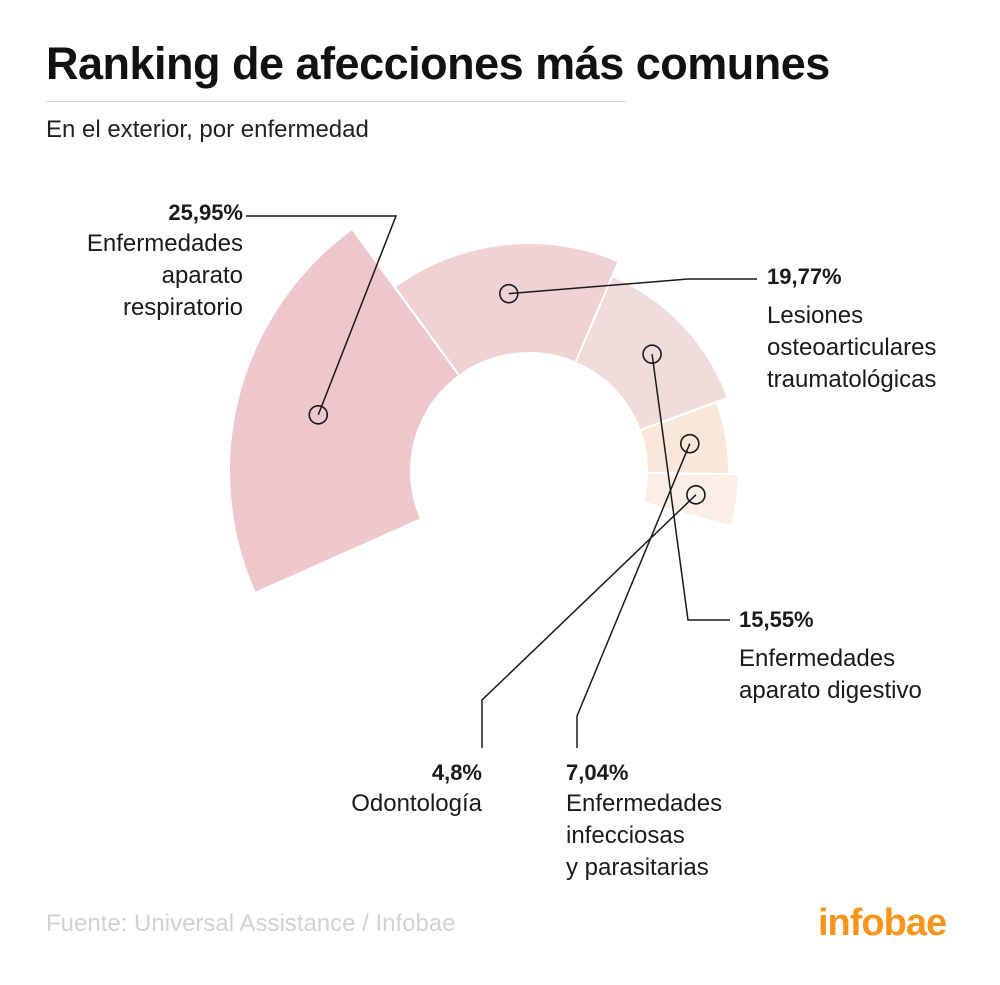  What do you see at coordinates (597, 772) in the screenshot?
I see `slice-percent: 7,04%` at bounding box center [597, 772].